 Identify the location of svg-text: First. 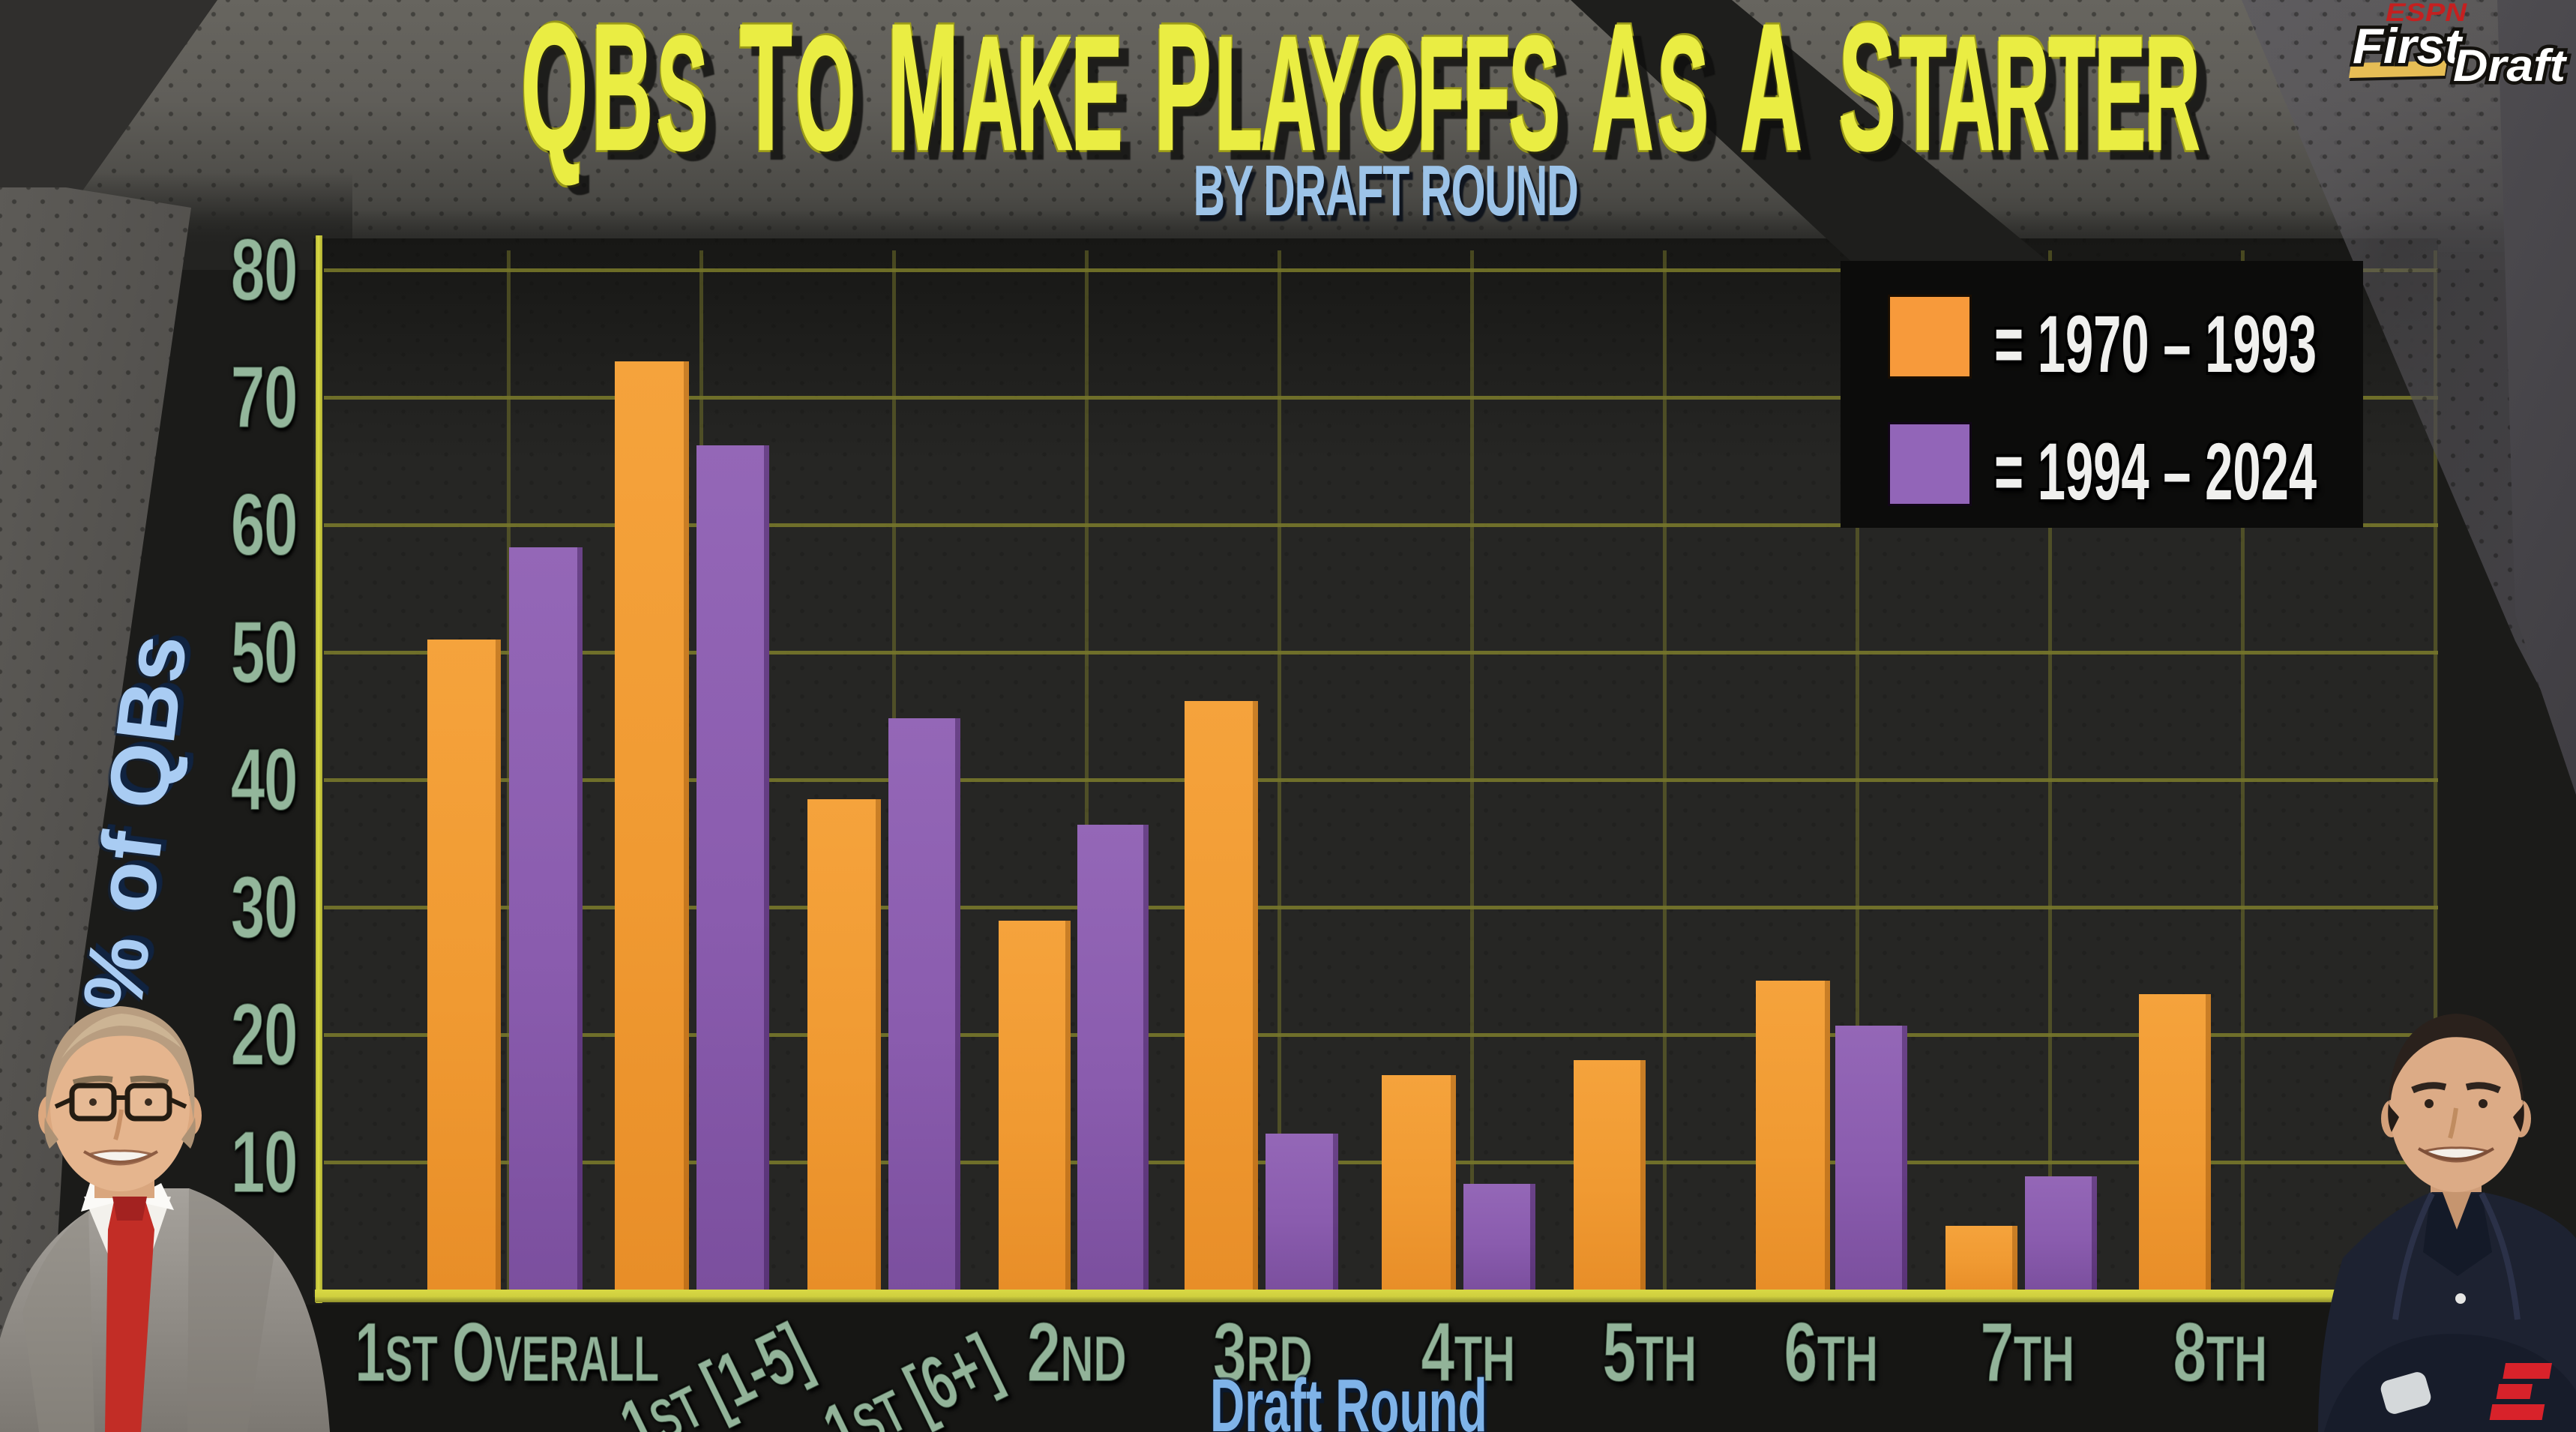
(2408, 46).